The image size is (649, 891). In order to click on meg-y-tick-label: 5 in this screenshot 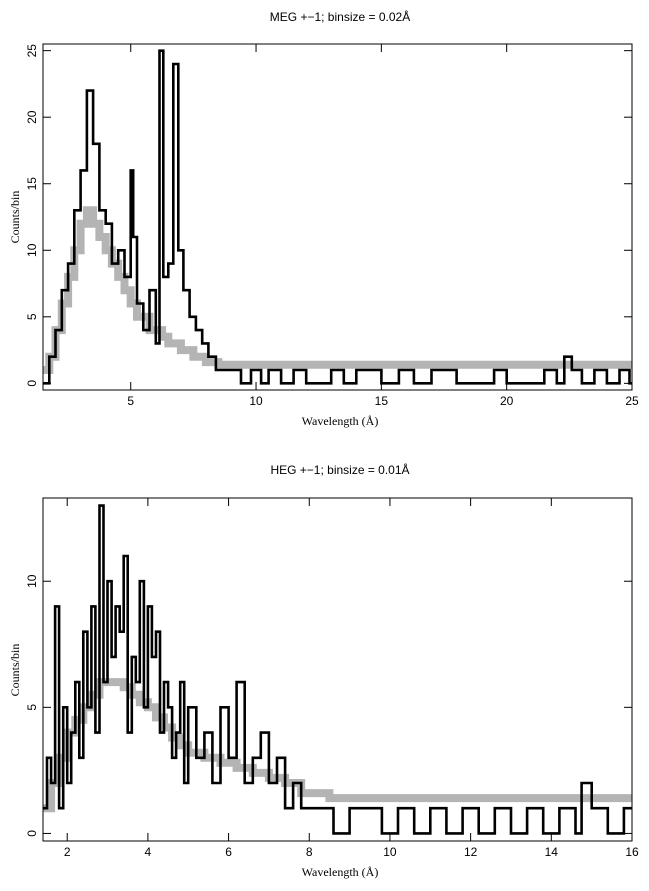, I will do `click(32, 316)`.